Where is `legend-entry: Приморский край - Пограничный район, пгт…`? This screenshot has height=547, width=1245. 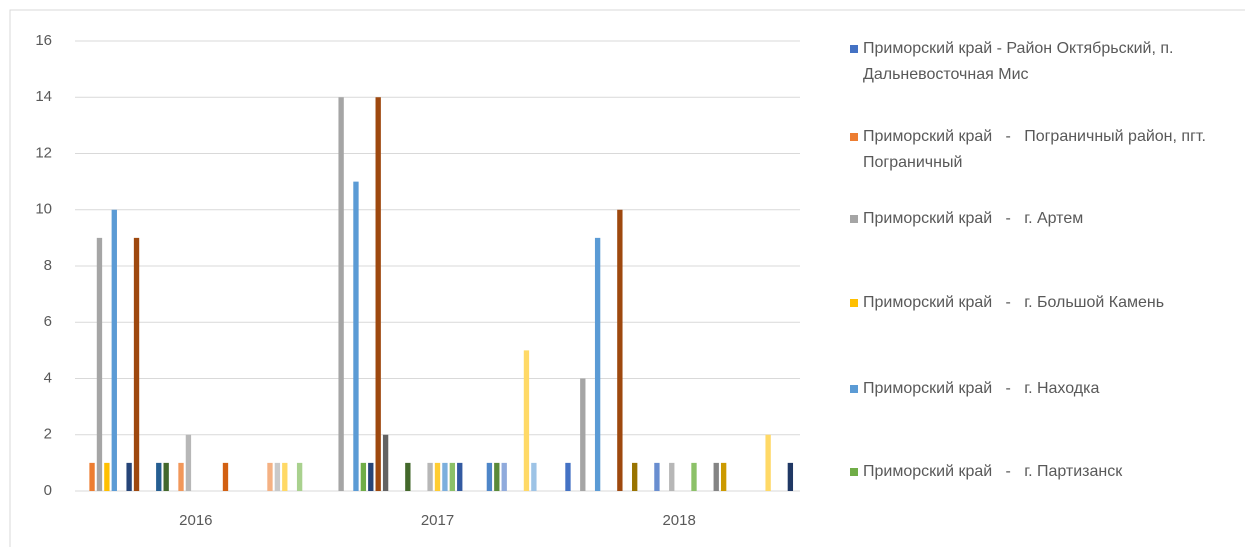
legend-entry: Приморский край - Пограничный район, пгт… is located at coordinates (1036, 150).